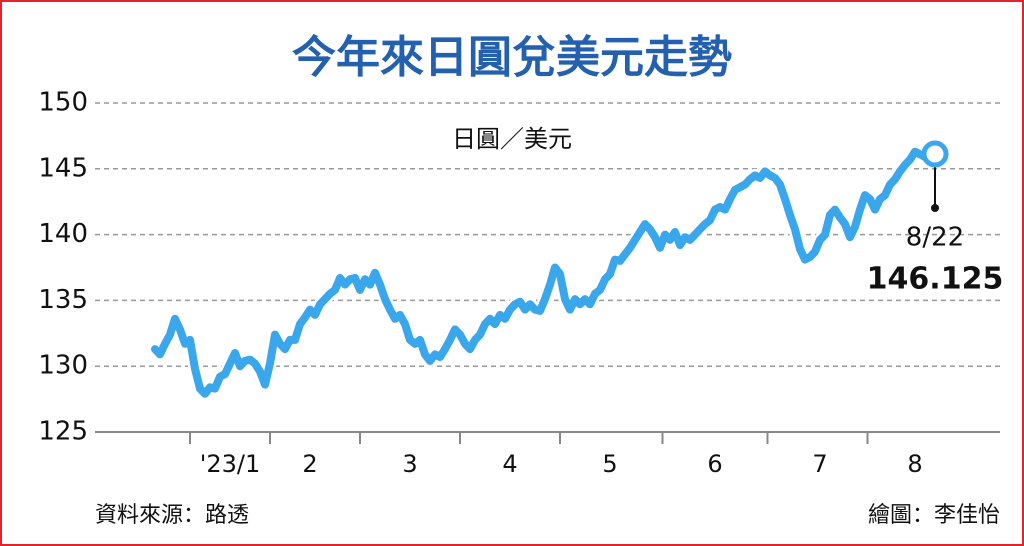 The width and height of the screenshot is (1024, 546). I want to click on y-tick-label: 135, so click(63, 300).